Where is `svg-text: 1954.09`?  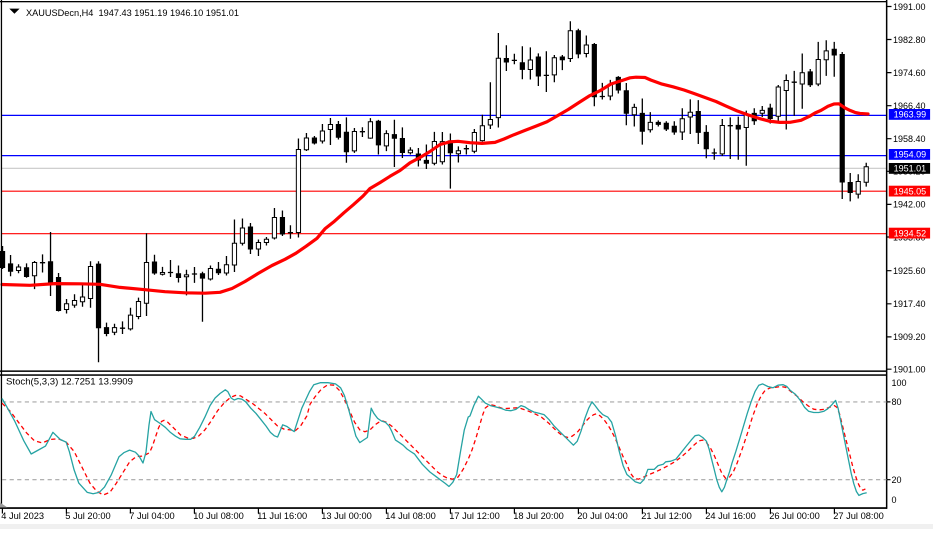 svg-text: 1954.09 is located at coordinates (910, 155).